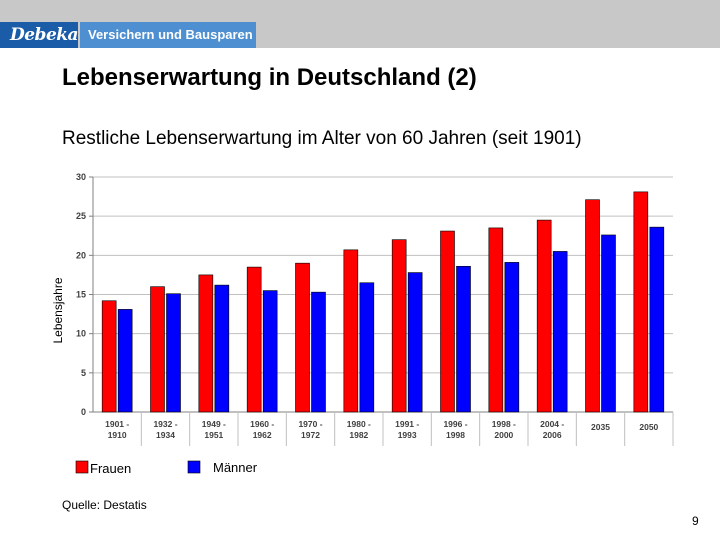 Image resolution: width=720 pixels, height=540 pixels. What do you see at coordinates (165, 435) in the screenshot?
I see `x-tick-label: 1934` at bounding box center [165, 435].